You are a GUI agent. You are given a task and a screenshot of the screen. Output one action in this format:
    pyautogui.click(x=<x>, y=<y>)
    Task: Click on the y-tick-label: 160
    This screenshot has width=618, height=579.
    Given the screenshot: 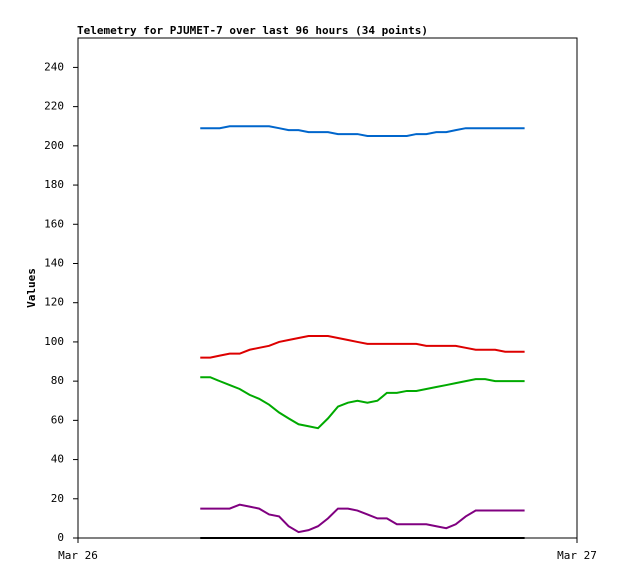 What is the action you would take?
    pyautogui.click(x=54, y=223)
    